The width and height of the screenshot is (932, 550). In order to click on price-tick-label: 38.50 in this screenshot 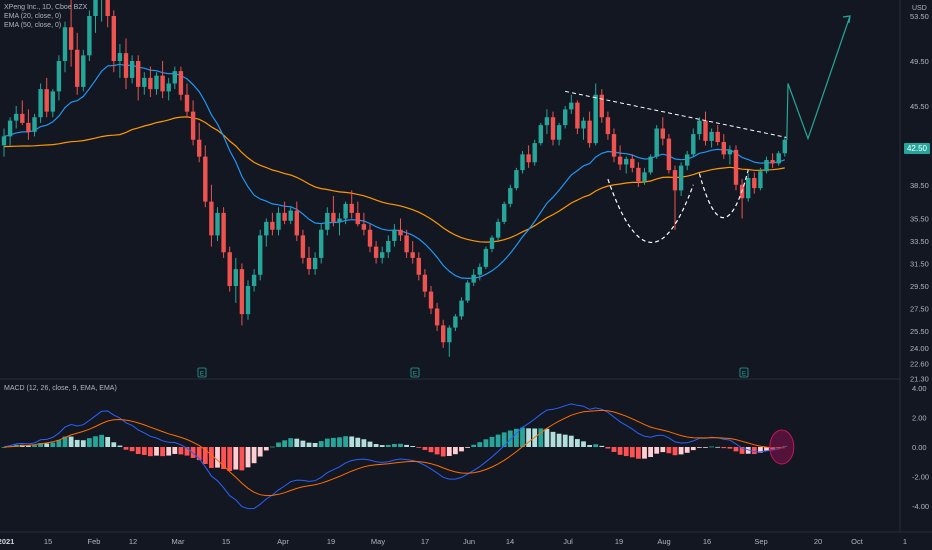, I will do `click(919, 185)`.